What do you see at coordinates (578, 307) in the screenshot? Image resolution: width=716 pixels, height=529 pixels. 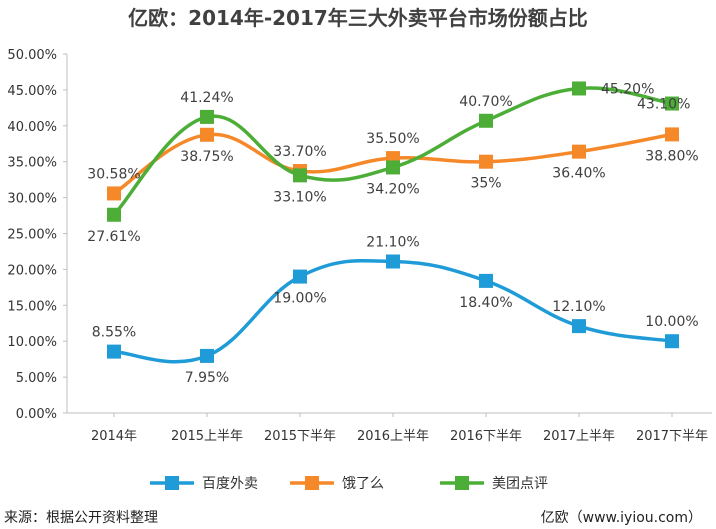 I see `data-label-baidu: 12.10%` at bounding box center [578, 307].